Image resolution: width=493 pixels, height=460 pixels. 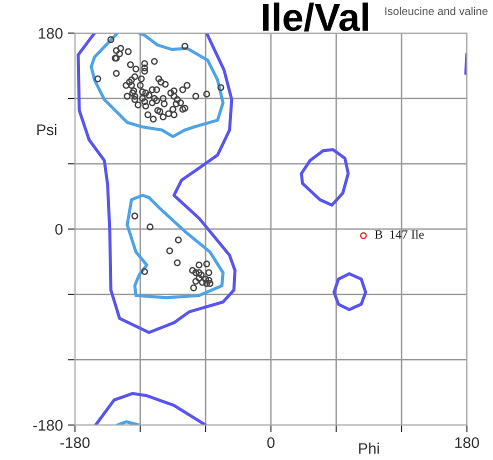 I want to click on y-tick-label: 180, so click(x=50, y=33).